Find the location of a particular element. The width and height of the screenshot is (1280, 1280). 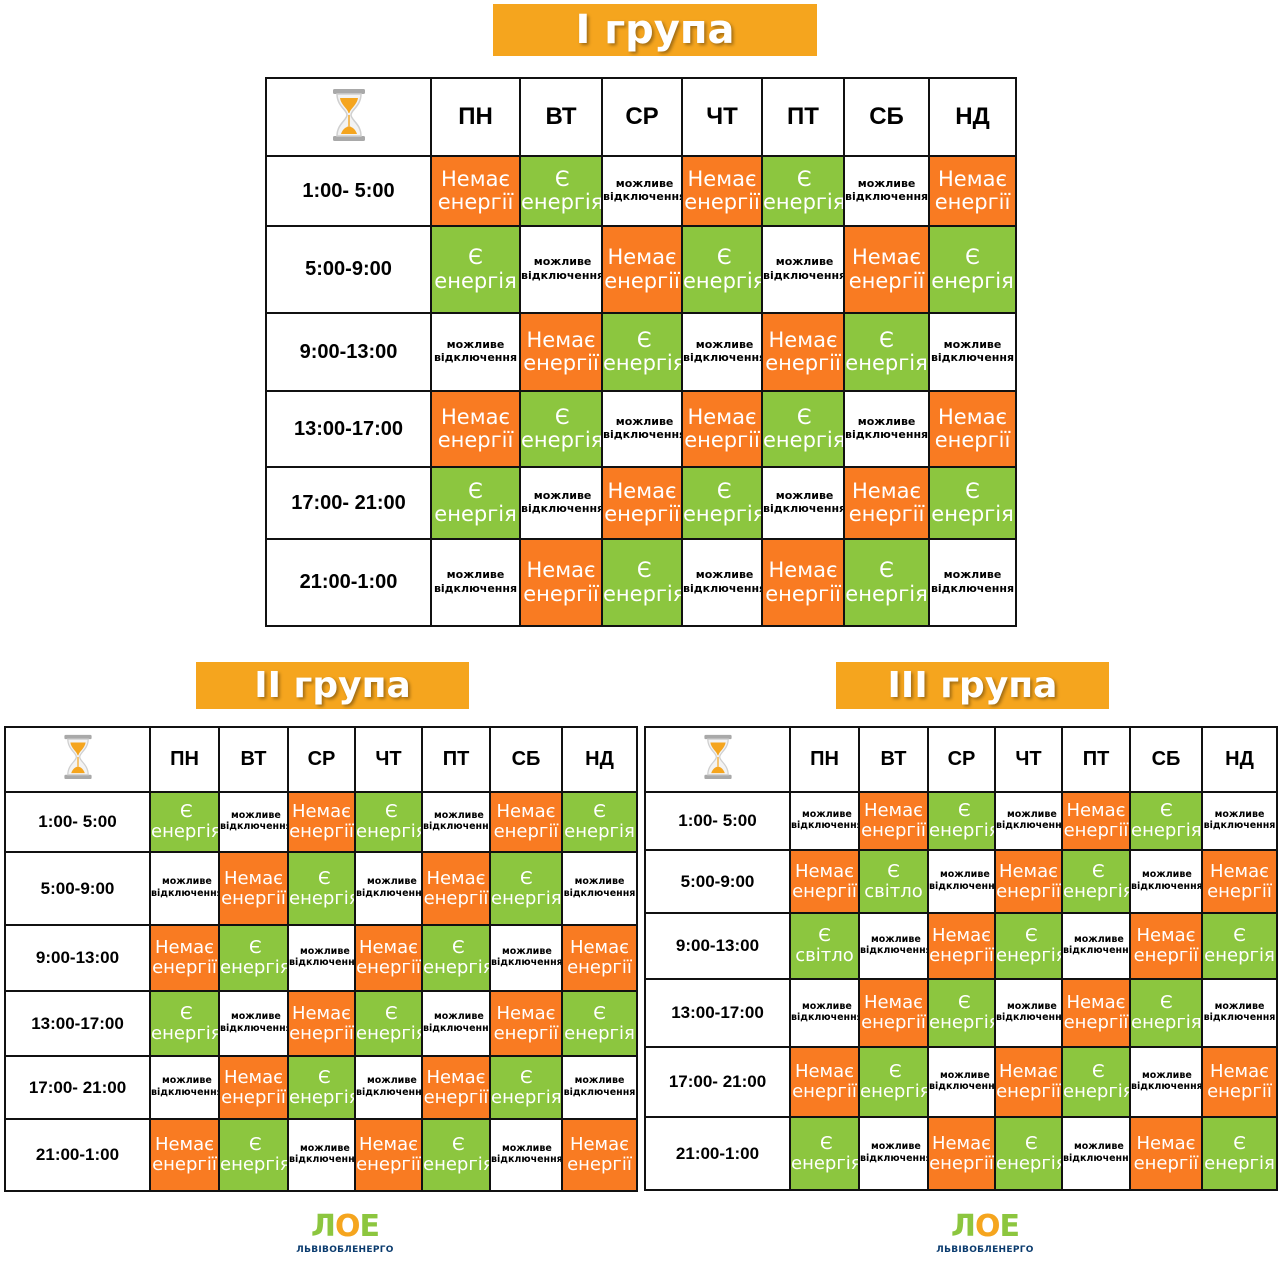

group-1-title: I група is located at coordinates (655, 30).